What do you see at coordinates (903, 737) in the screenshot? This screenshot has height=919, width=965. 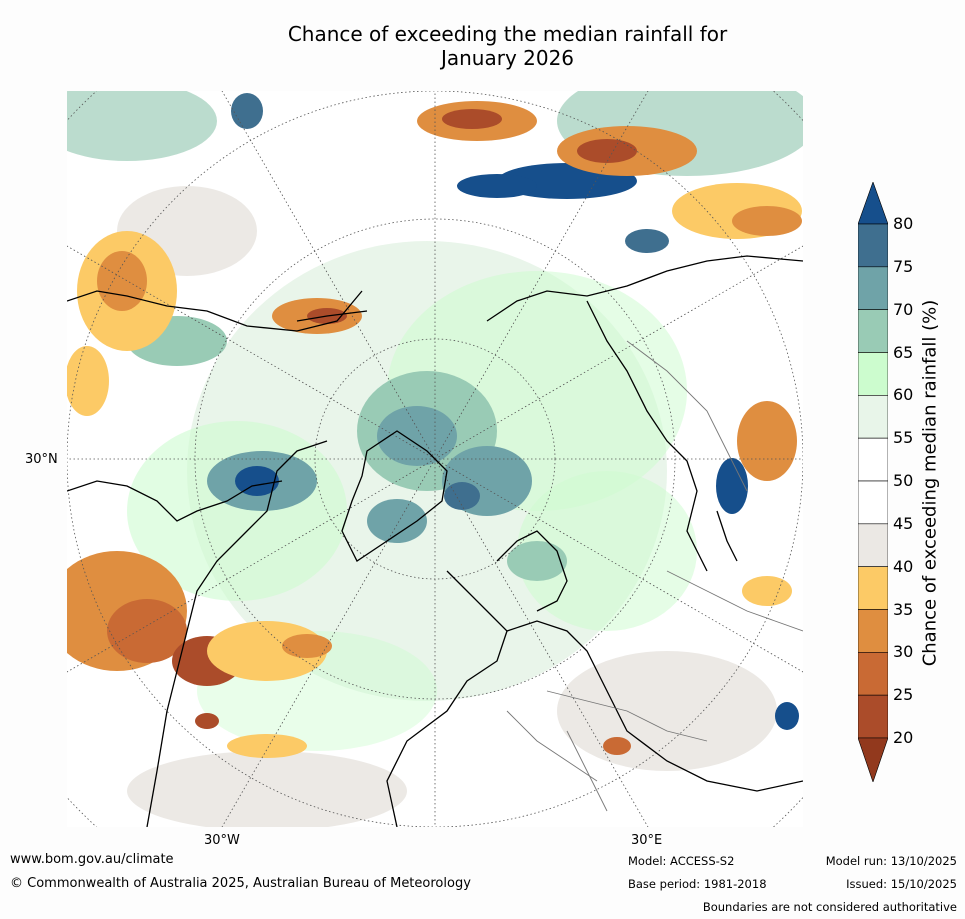 I see `colorbar-tick-20: 20` at bounding box center [903, 737].